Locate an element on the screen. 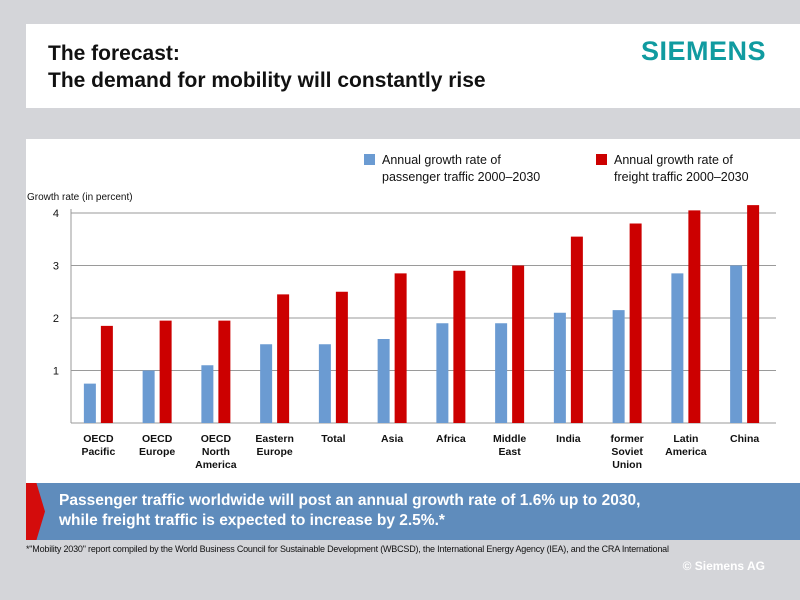  siemens-logo: SIEMENS is located at coordinates (703, 51).